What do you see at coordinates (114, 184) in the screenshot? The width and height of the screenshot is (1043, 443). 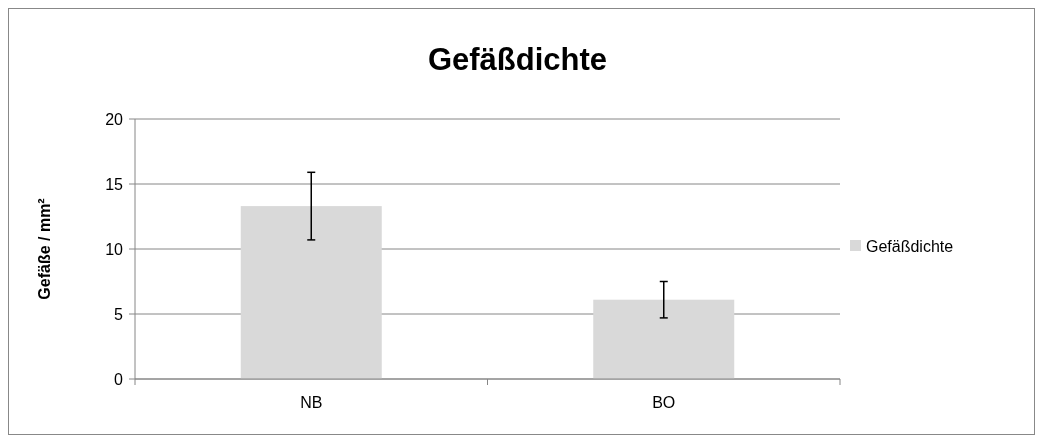 I see `y-tick-label: 15` at bounding box center [114, 184].